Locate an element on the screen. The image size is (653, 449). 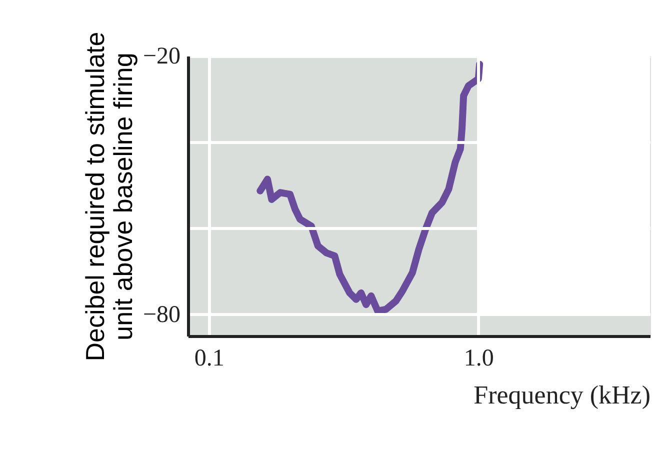
y-tick-label: −80 is located at coordinates (161, 315).